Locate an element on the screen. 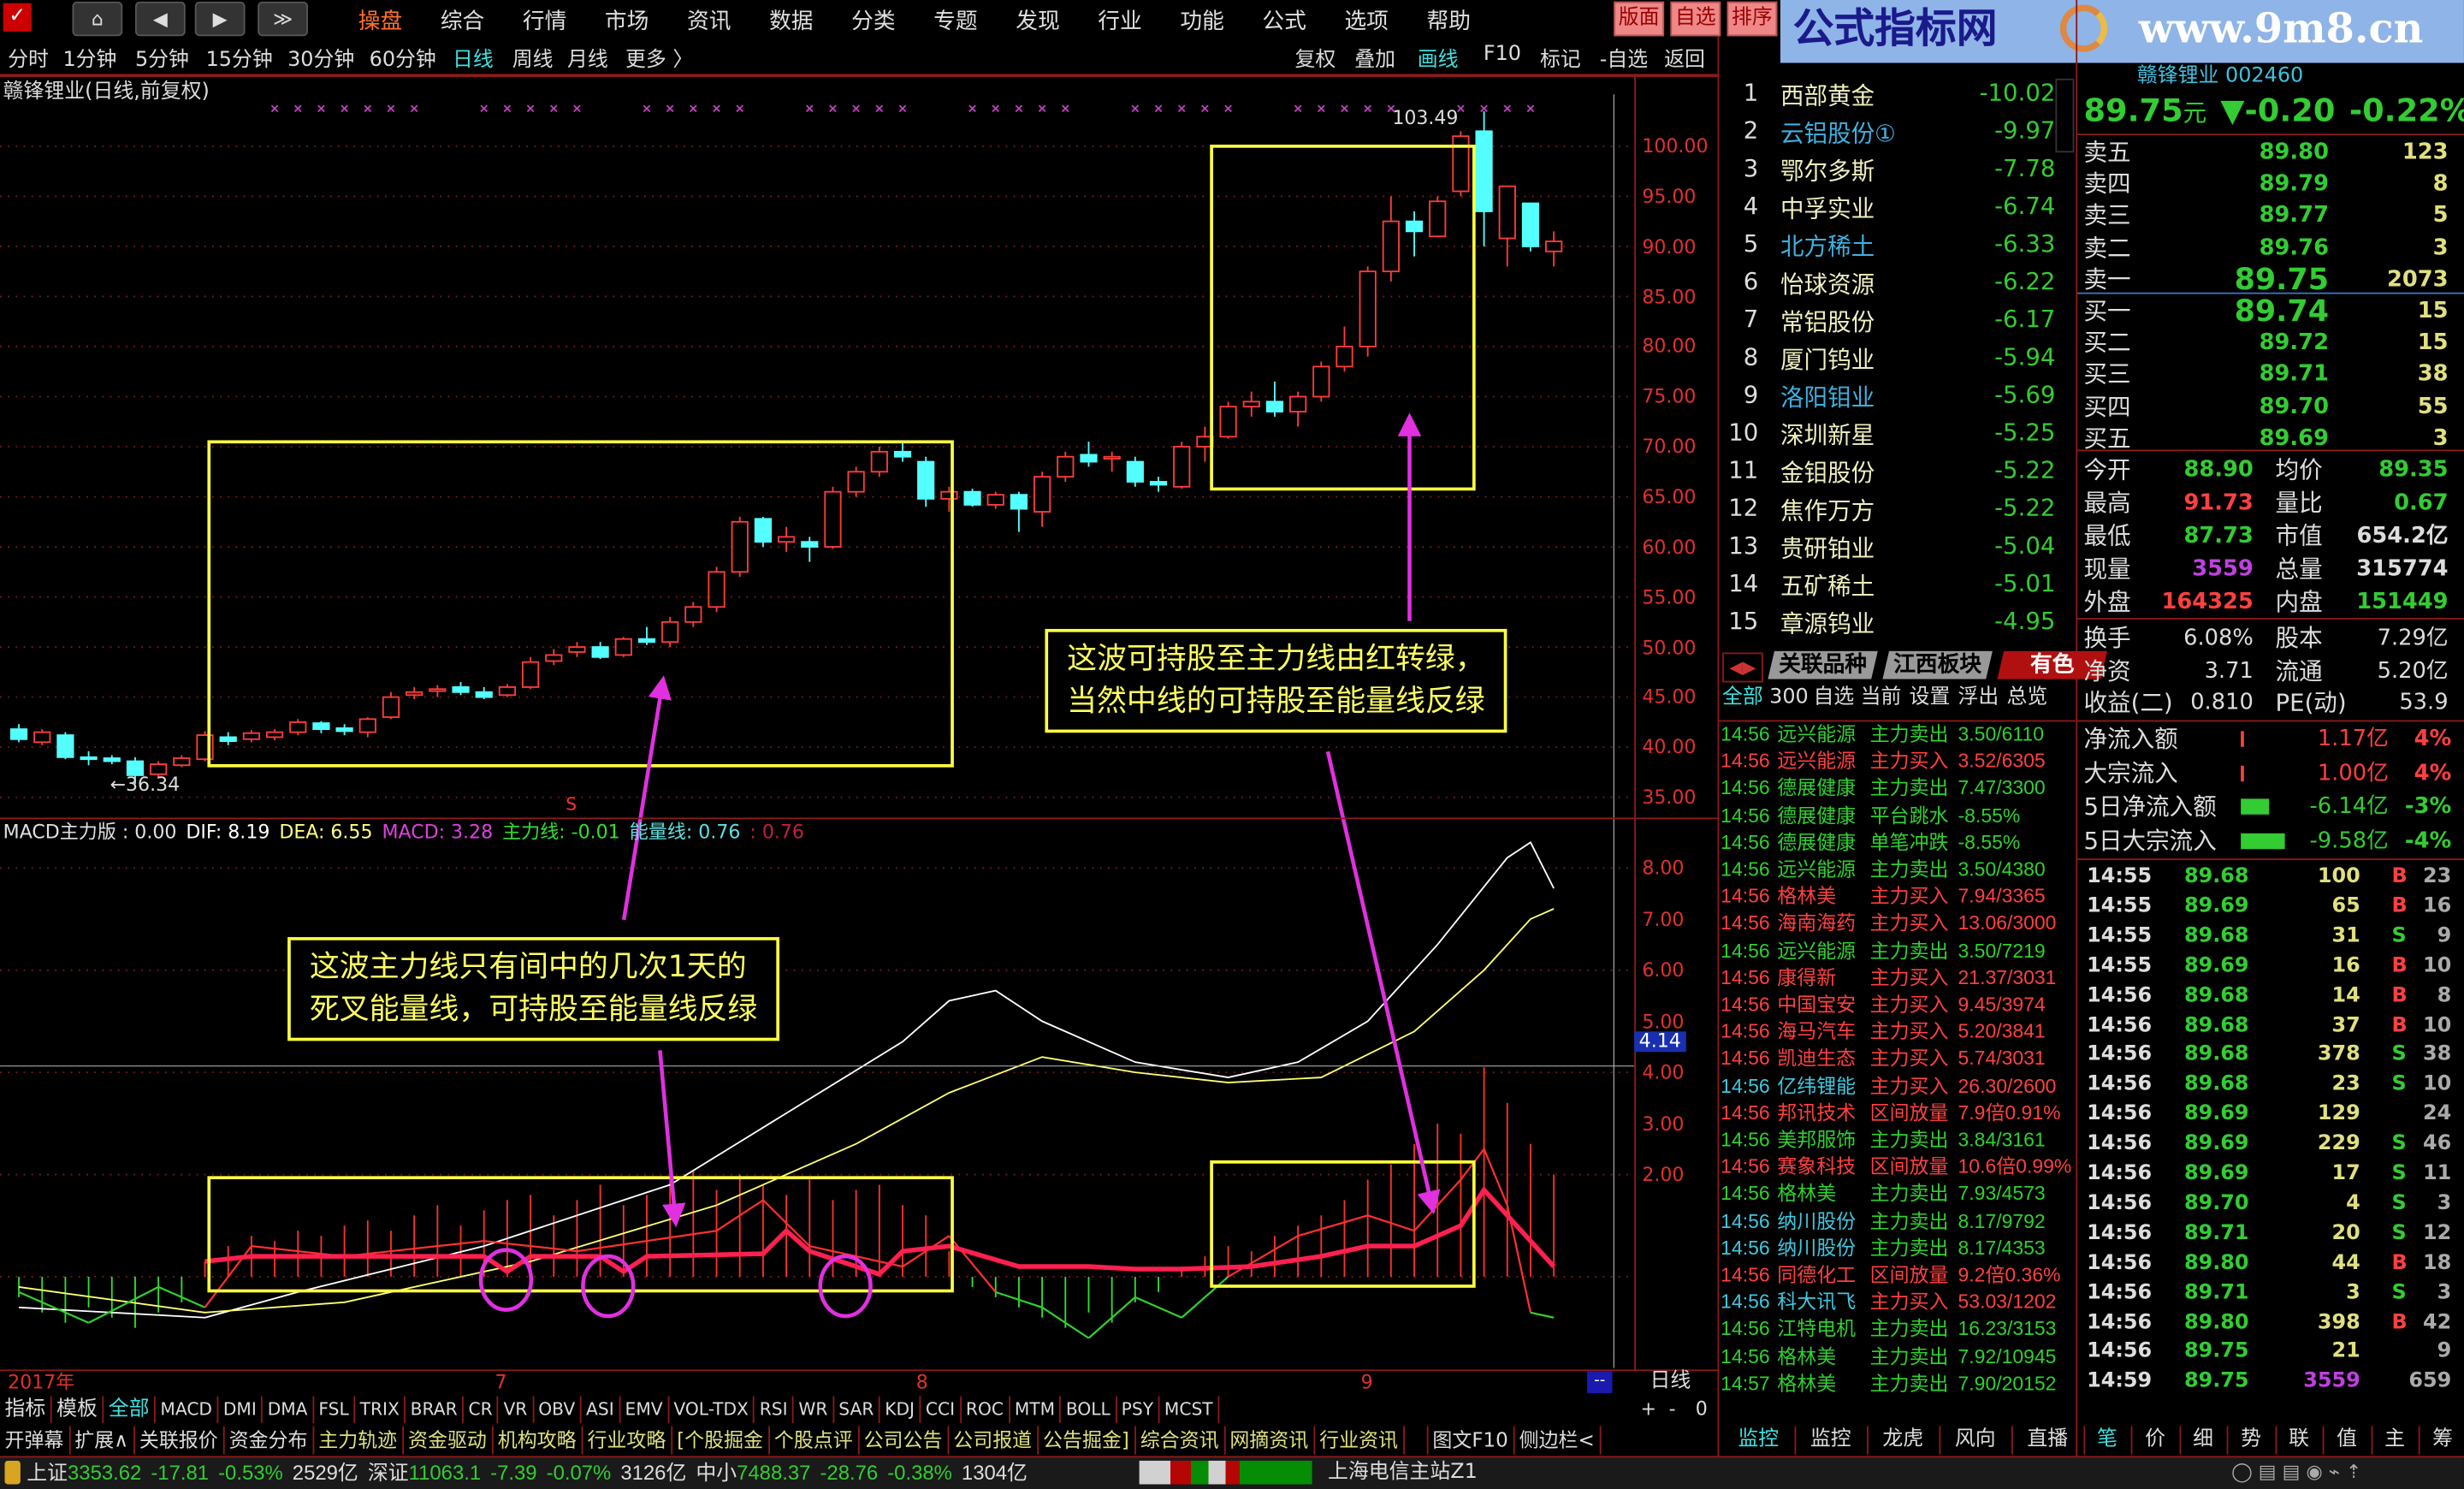 The width and height of the screenshot is (2464, 1489). chart-tool: 画线 is located at coordinates (1438, 60).